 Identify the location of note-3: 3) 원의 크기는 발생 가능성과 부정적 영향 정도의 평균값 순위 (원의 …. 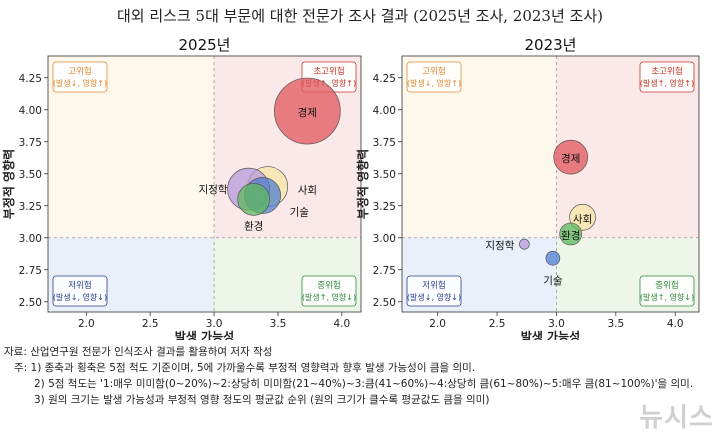
(262, 400).